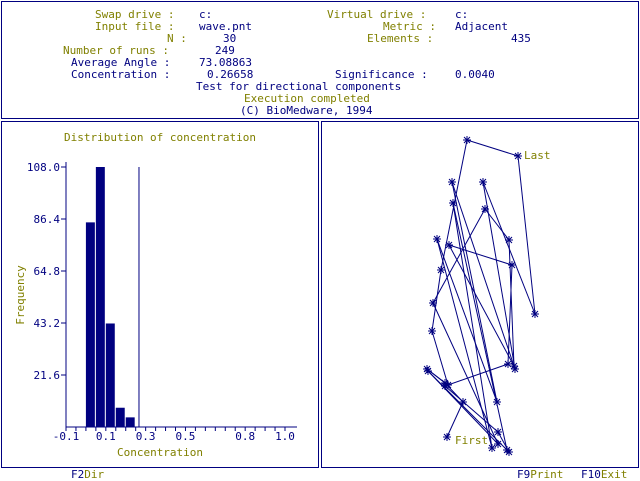  Describe the element at coordinates (20, 295) in the screenshot. I see `y-axis-label: Frequency` at that location.